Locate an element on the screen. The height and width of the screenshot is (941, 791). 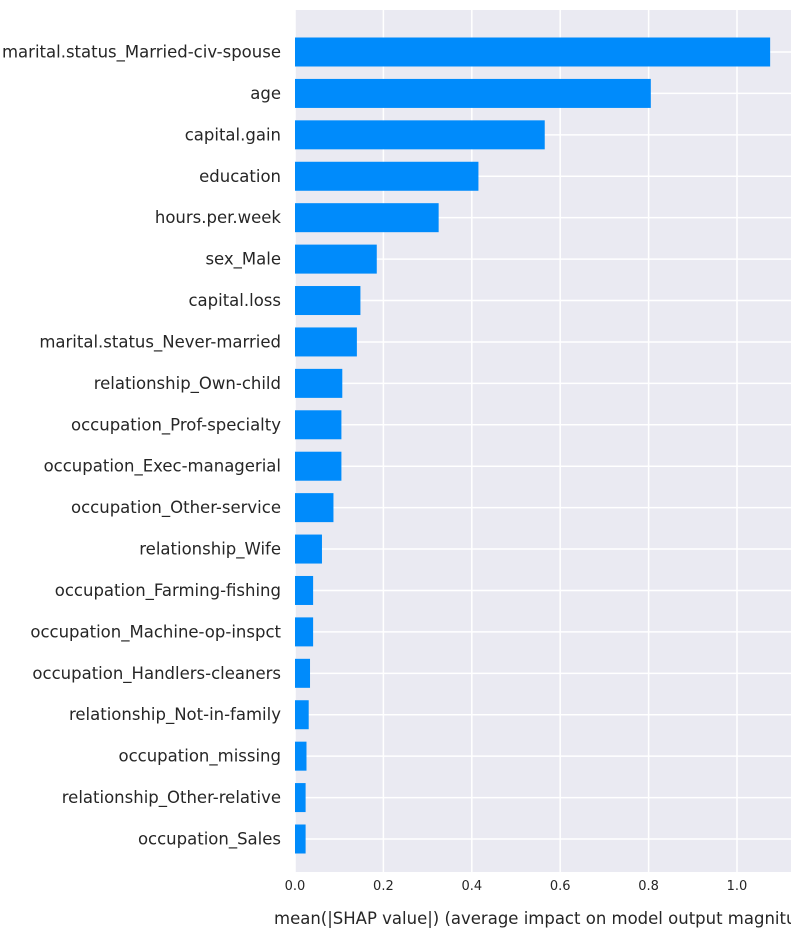
y-tick-label: age is located at coordinates (265, 93).